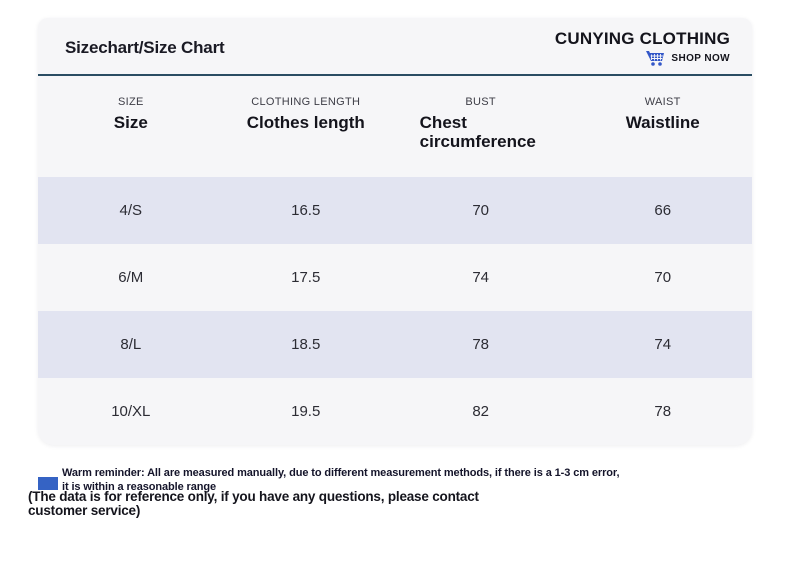 The image size is (790, 564). I want to click on cell-size: 10/XL, so click(131, 411).